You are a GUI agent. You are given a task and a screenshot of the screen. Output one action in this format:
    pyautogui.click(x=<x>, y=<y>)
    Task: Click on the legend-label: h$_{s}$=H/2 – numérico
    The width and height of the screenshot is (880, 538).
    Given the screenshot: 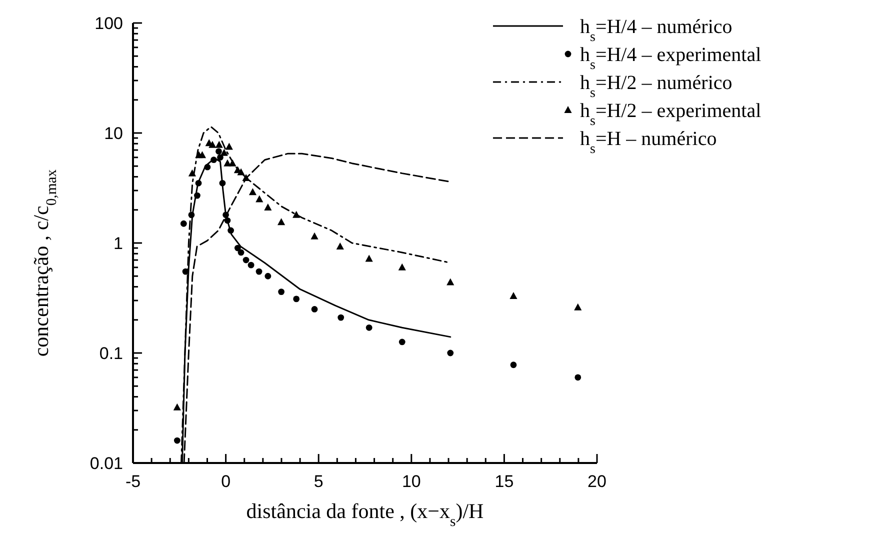 What is the action you would take?
    pyautogui.click(x=656, y=86)
    